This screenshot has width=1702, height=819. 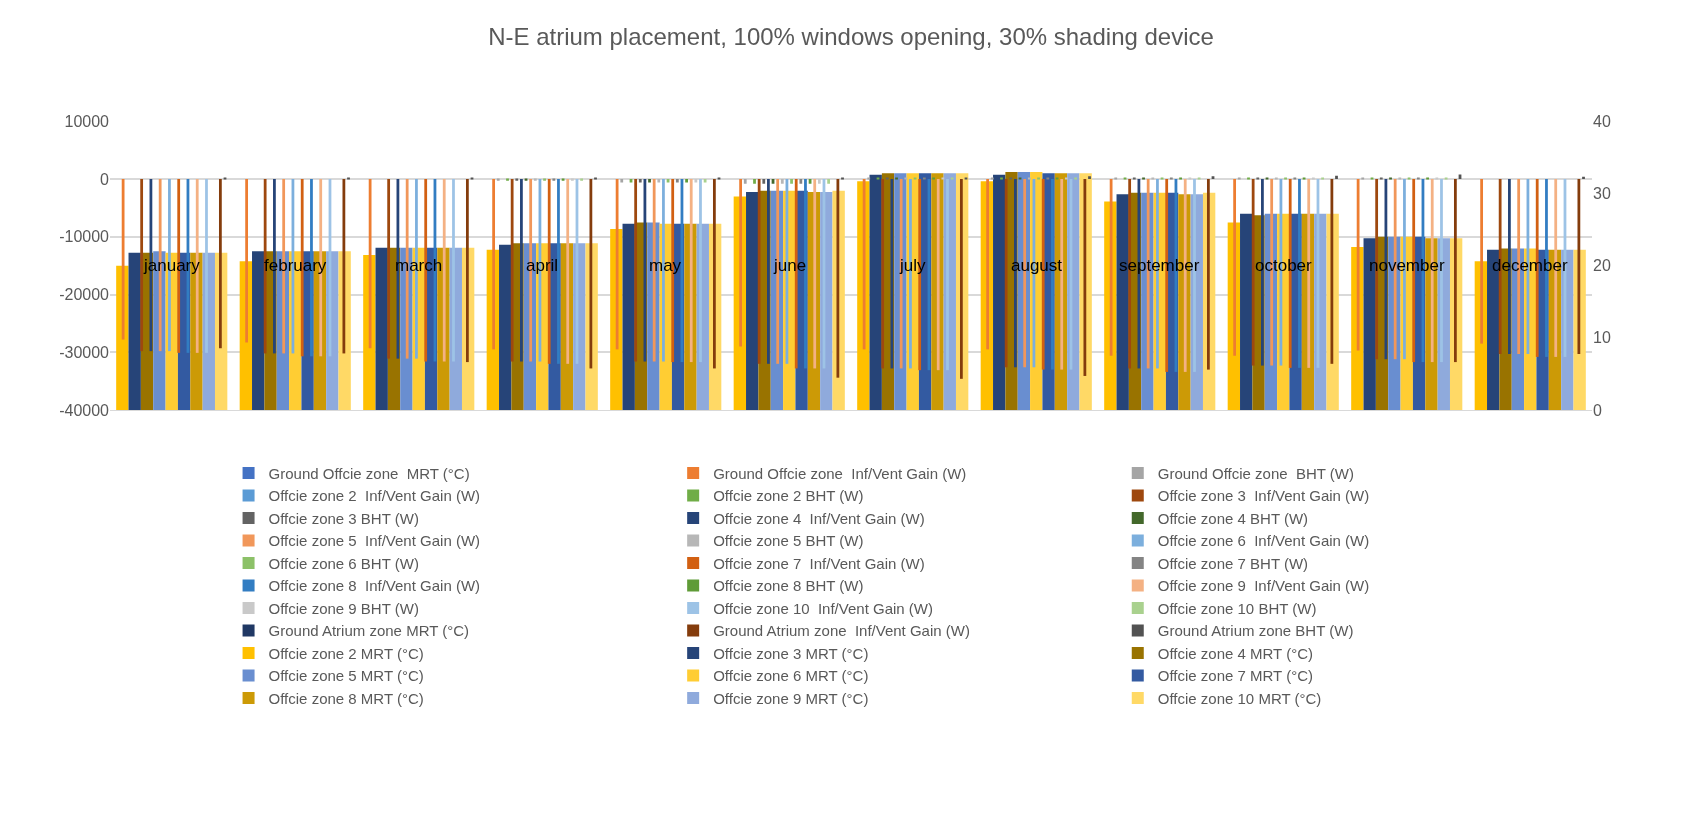 I want to click on legend-label: Offcie zone 3 MRT (°C), so click(x=791, y=653).